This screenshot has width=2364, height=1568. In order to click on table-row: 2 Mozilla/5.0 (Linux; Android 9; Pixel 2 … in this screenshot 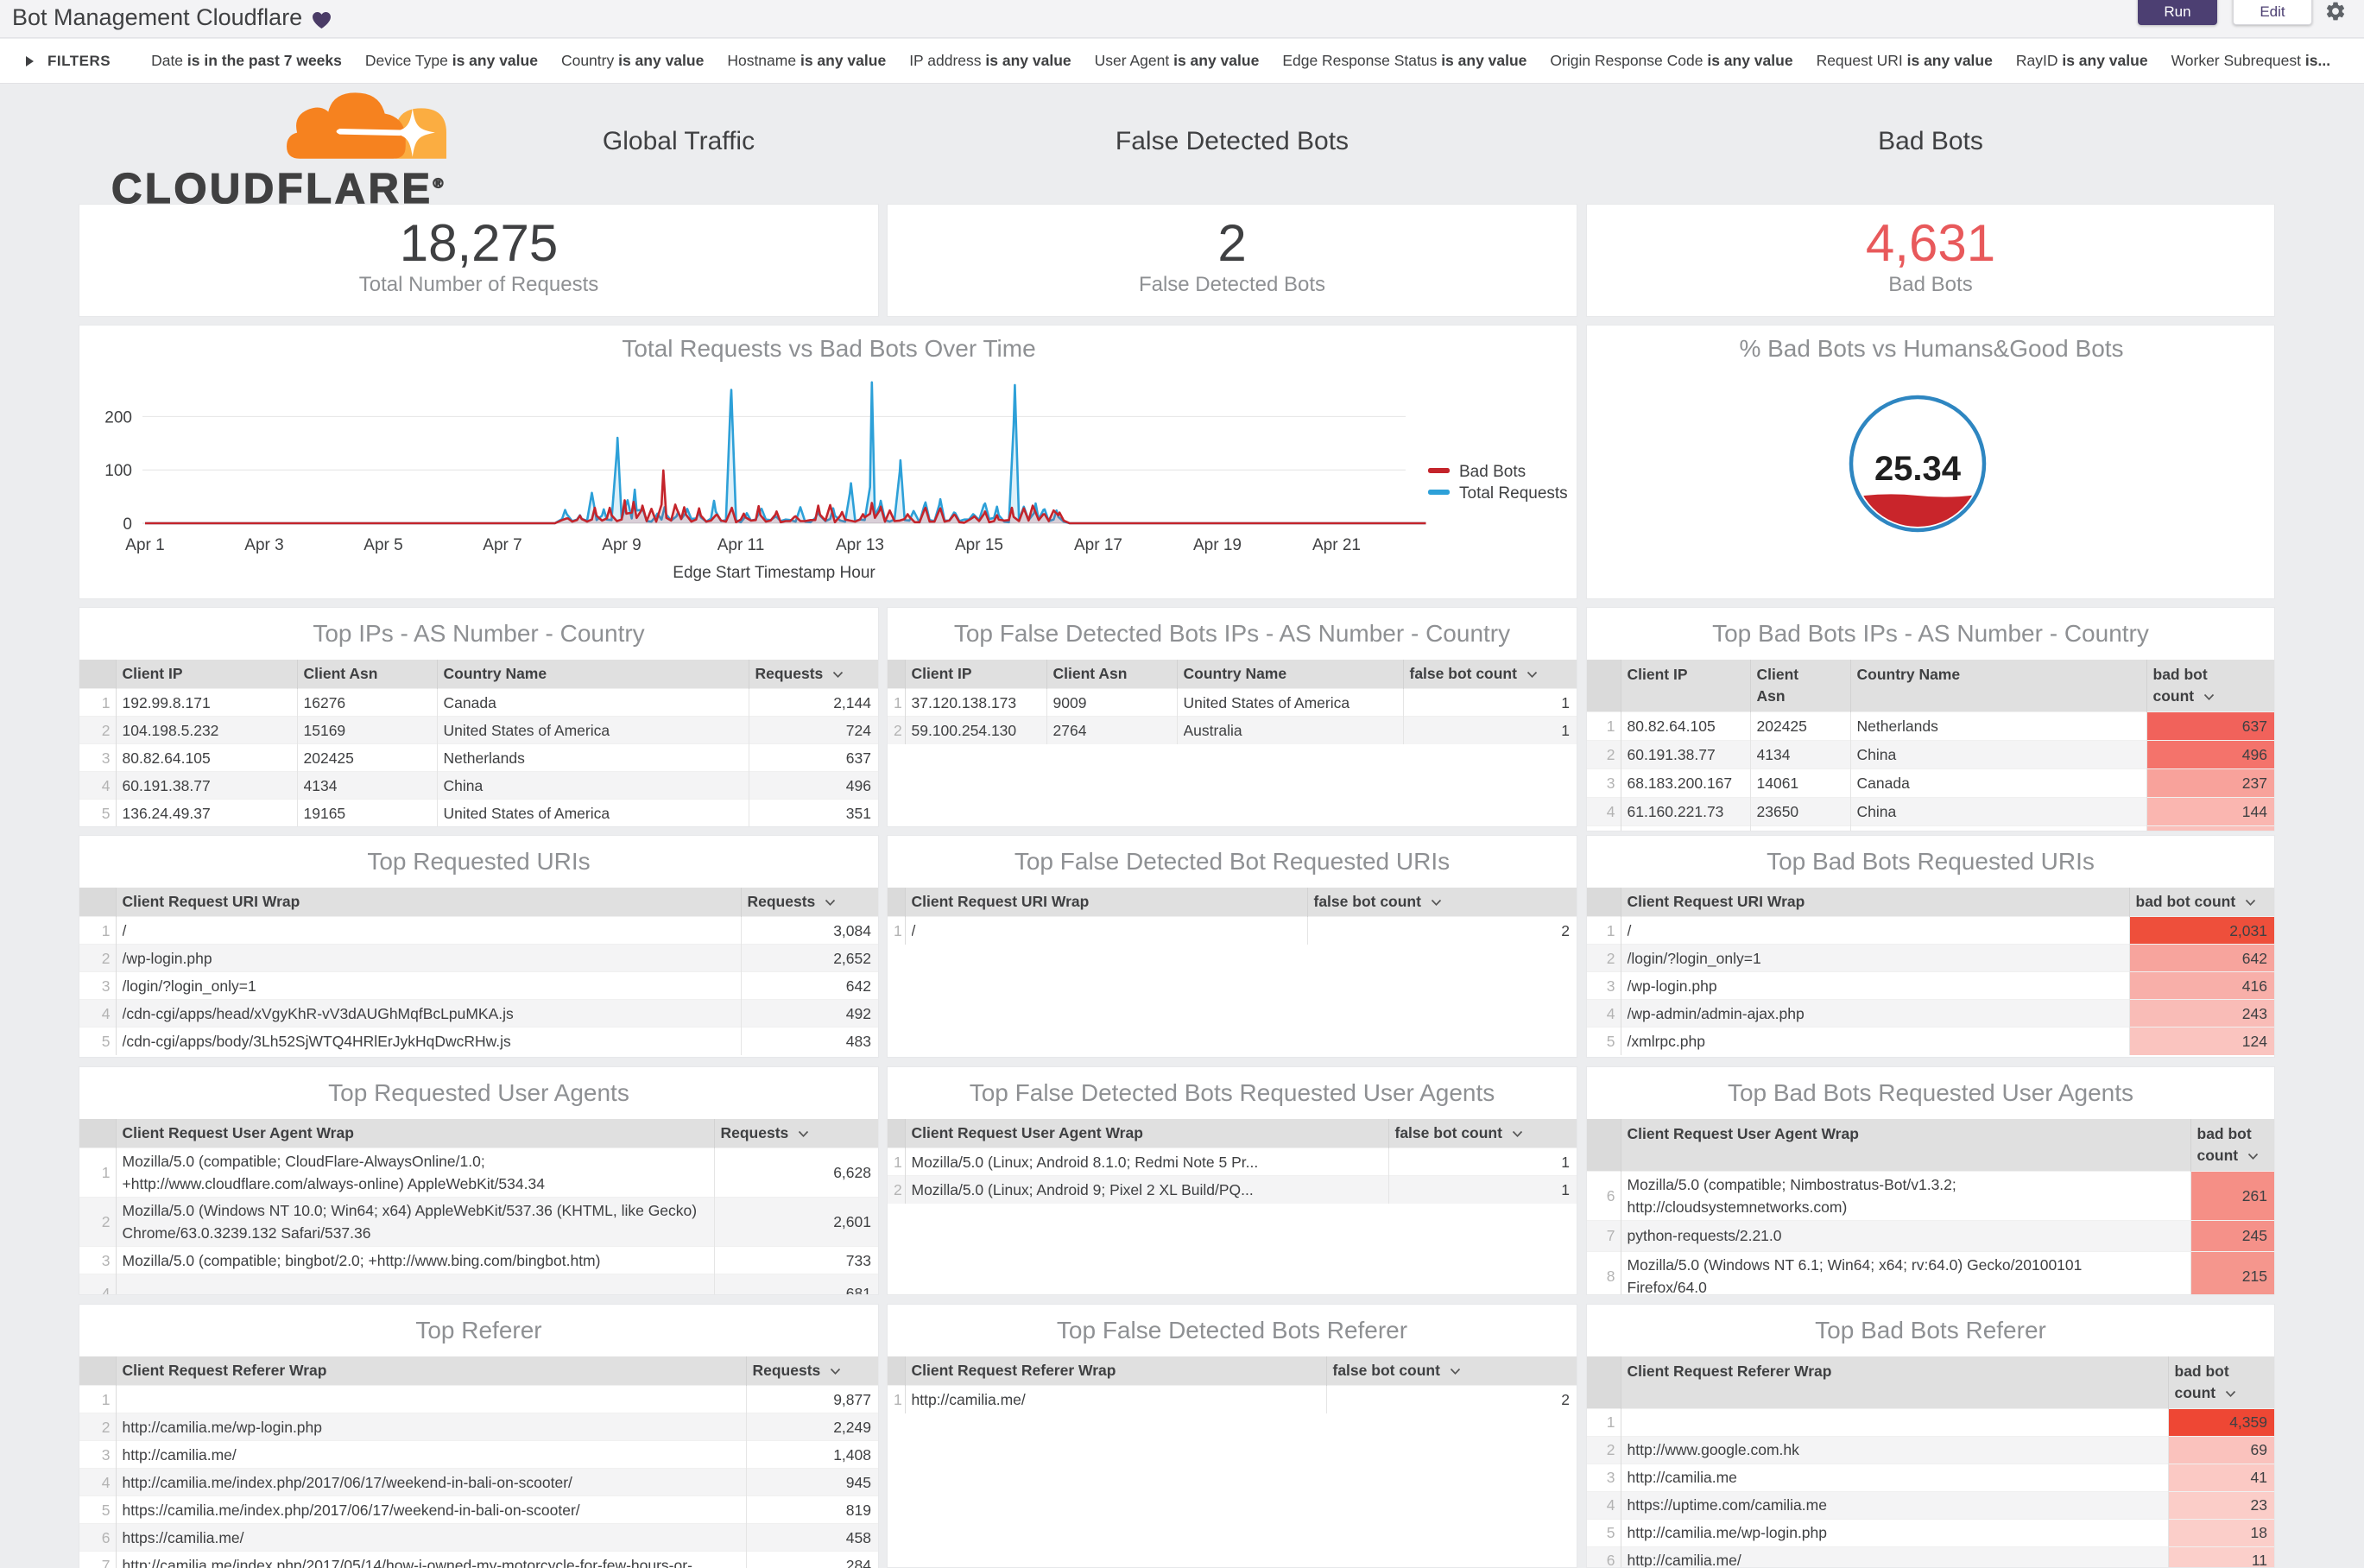, I will do `click(1232, 1190)`.